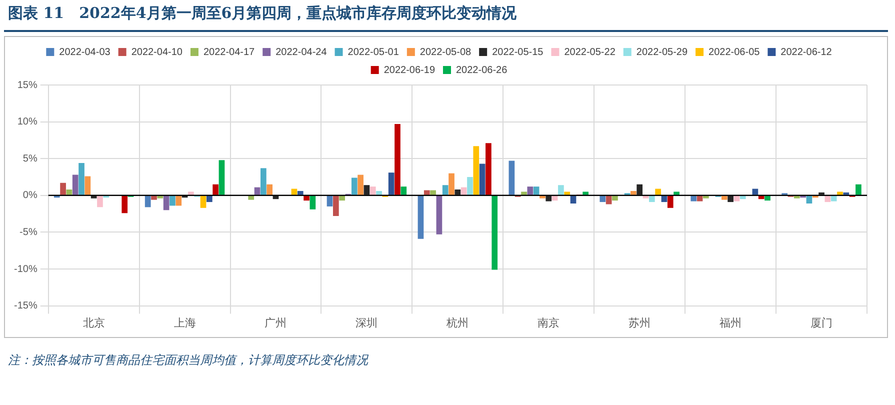  I want to click on y-tick-label: 0%, so click(30, 196).